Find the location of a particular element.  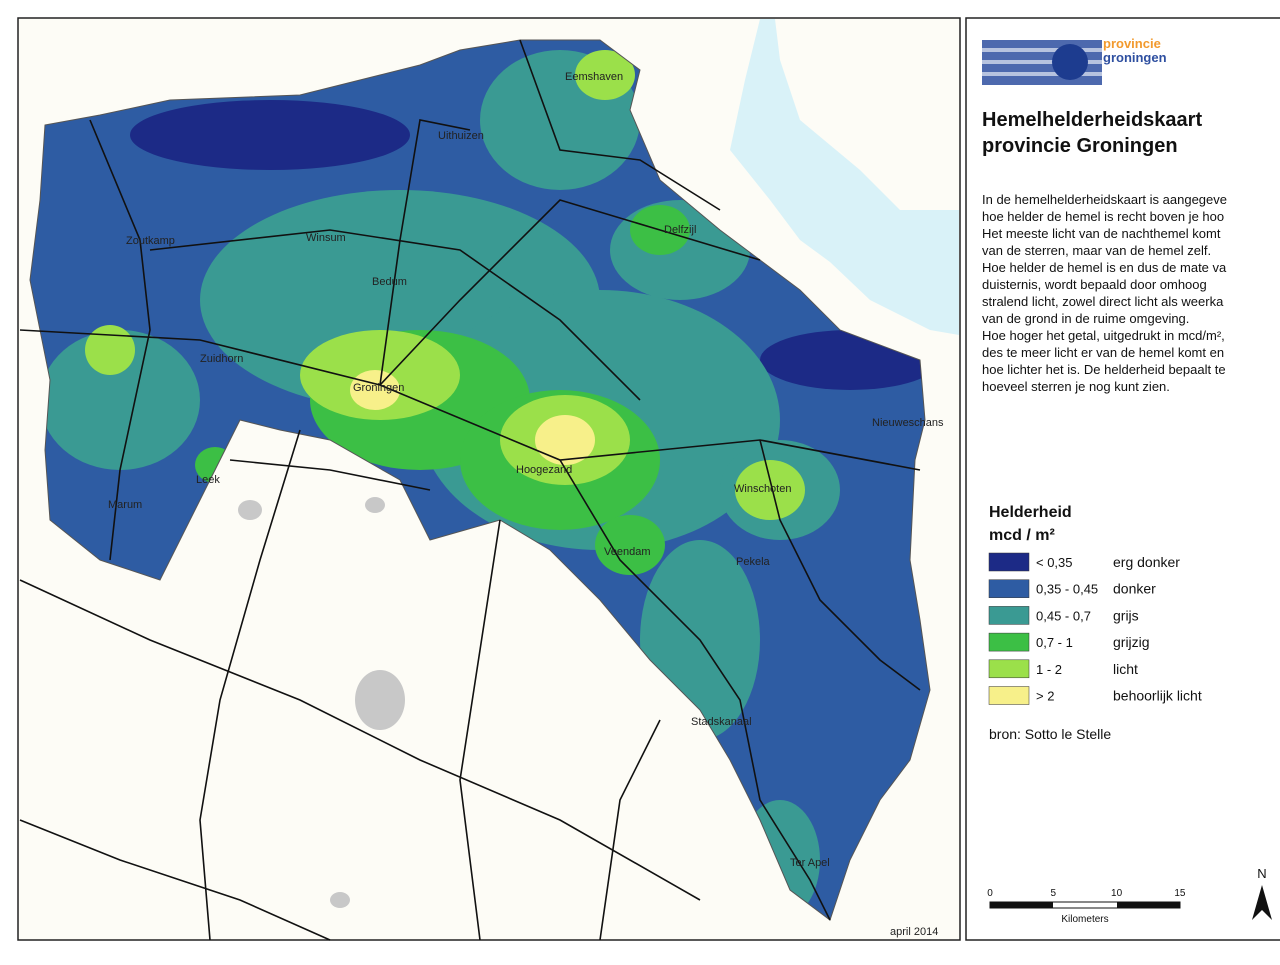

source: bron: Sotto le Stelle is located at coordinates (1050, 734).